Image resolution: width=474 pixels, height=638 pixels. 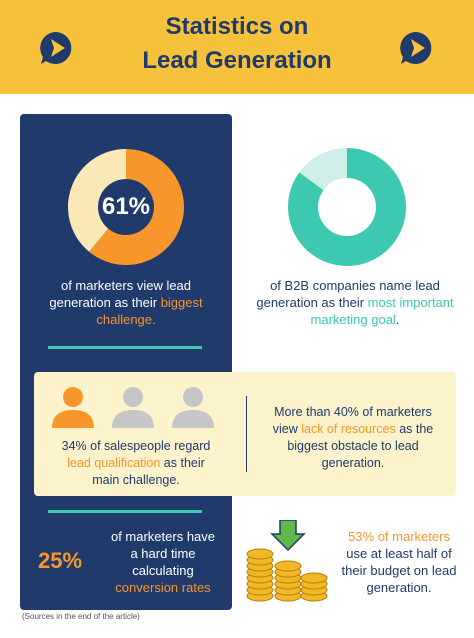 What do you see at coordinates (355, 285) in the screenshot?
I see `stat-2-line-1: of B2B companies name lead` at bounding box center [355, 285].